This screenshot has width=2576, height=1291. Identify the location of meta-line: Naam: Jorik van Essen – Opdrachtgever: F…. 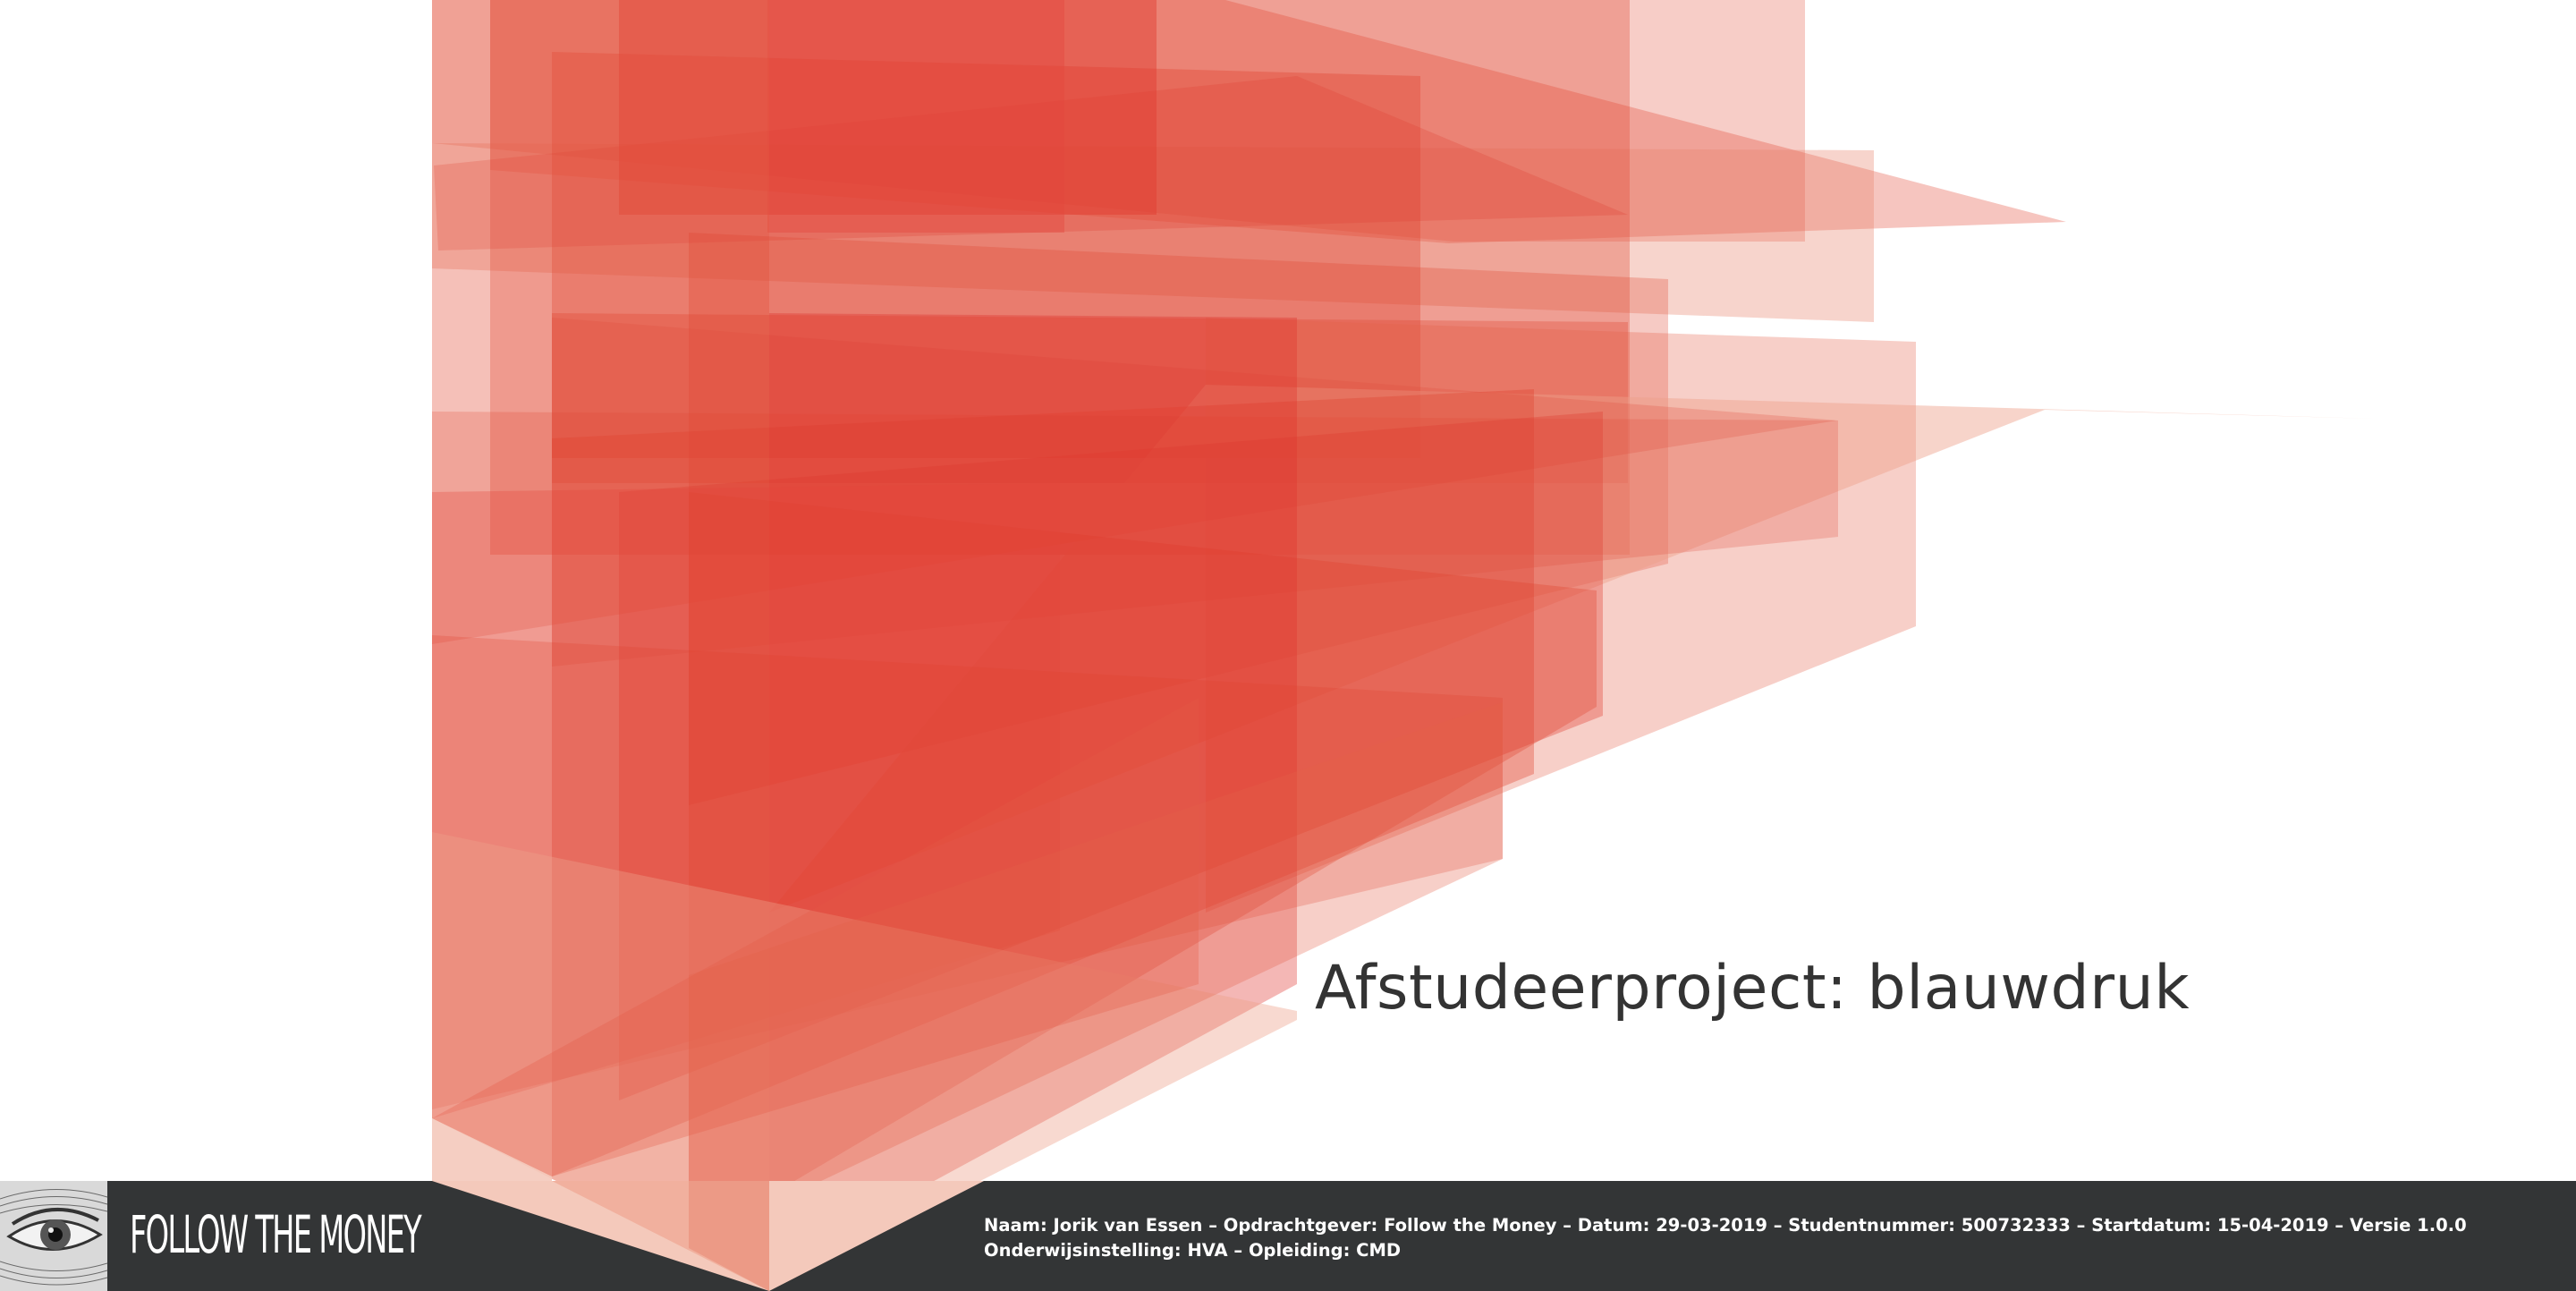
(1725, 1225).